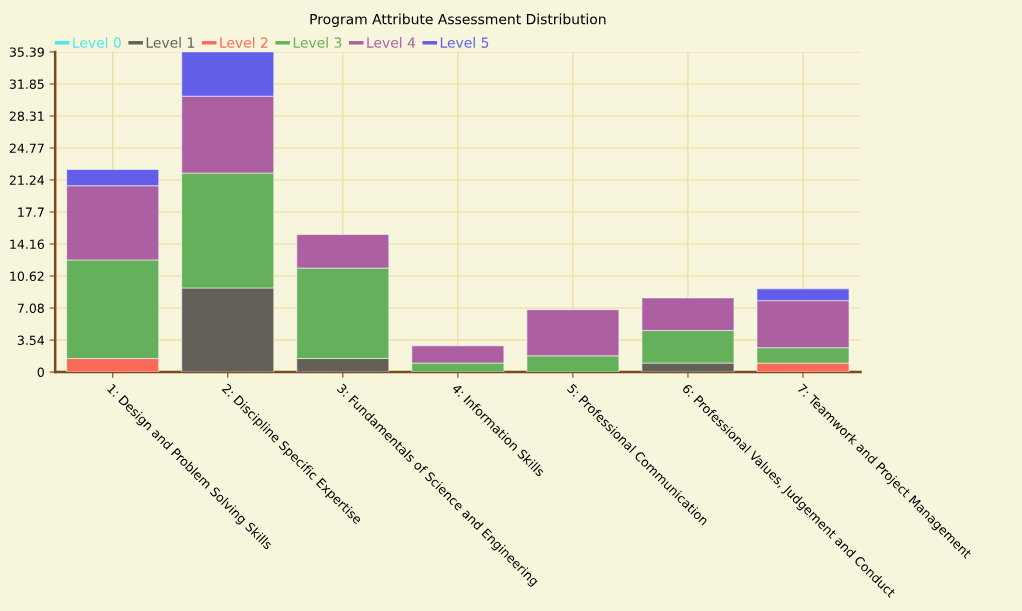  What do you see at coordinates (30, 308) in the screenshot?
I see `y-tick-label: 7.08` at bounding box center [30, 308].